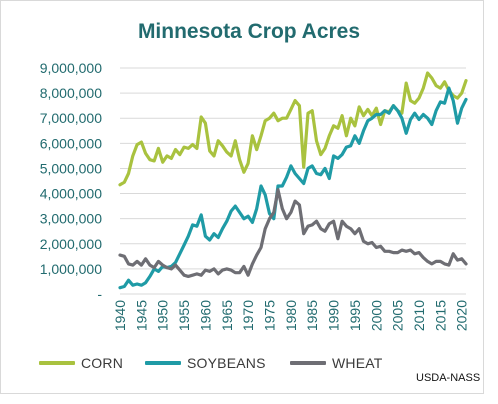 The image size is (498, 404). Describe the element at coordinates (398, 315) in the screenshot. I see `x-tick-label: 2005` at that location.